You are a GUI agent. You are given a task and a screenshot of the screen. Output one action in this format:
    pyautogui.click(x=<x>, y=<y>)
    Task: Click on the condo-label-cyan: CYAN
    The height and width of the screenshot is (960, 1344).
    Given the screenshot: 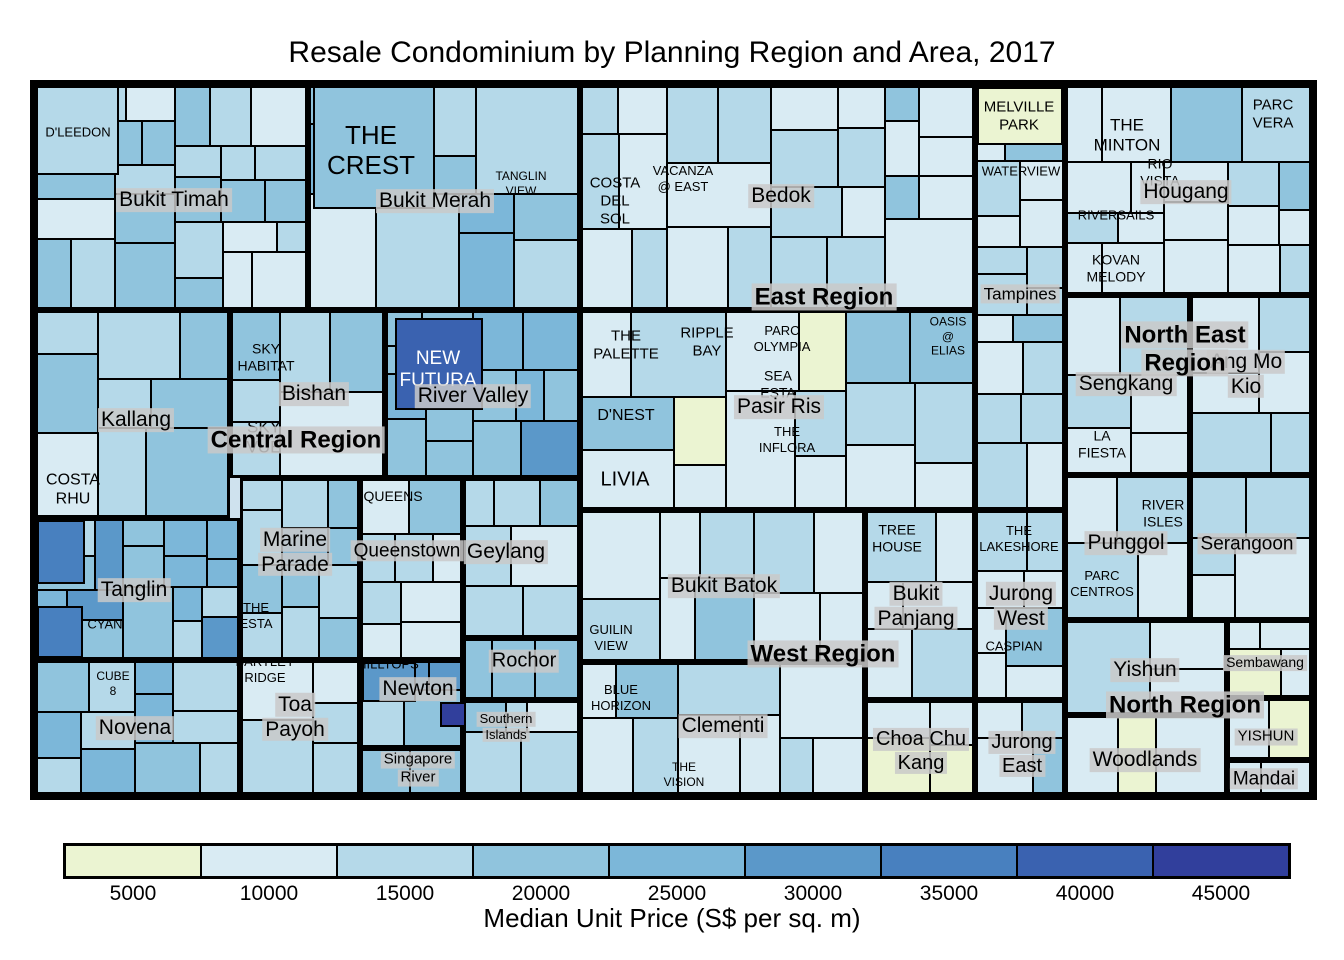 What is the action you would take?
    pyautogui.click(x=105, y=624)
    